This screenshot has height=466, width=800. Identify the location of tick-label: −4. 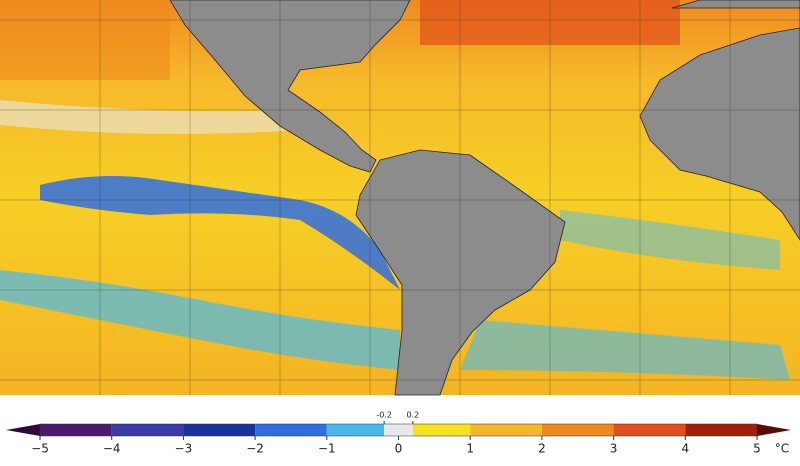
(112, 449).